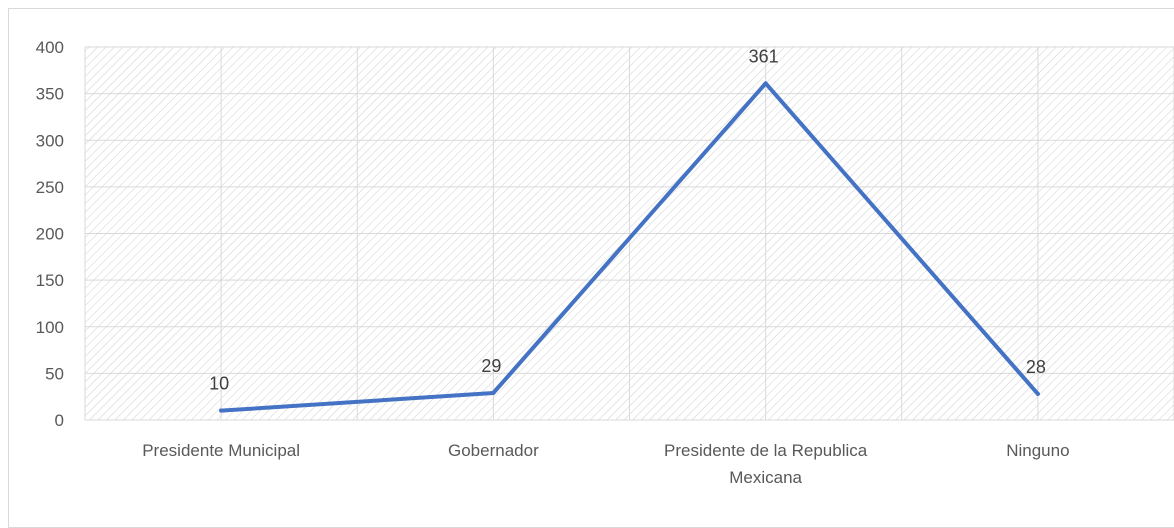  Describe the element at coordinates (50, 234) in the screenshot. I see `y-tick-label: 200` at that location.